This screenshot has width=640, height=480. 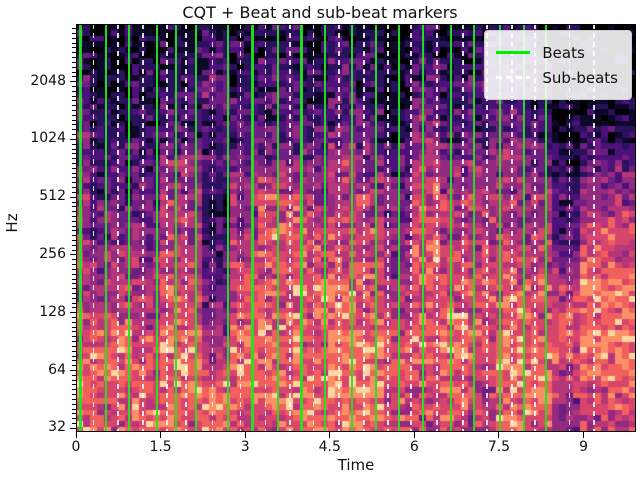 I want to click on chart-title: CQT + Beat and sub-beat markers, so click(x=320, y=12).